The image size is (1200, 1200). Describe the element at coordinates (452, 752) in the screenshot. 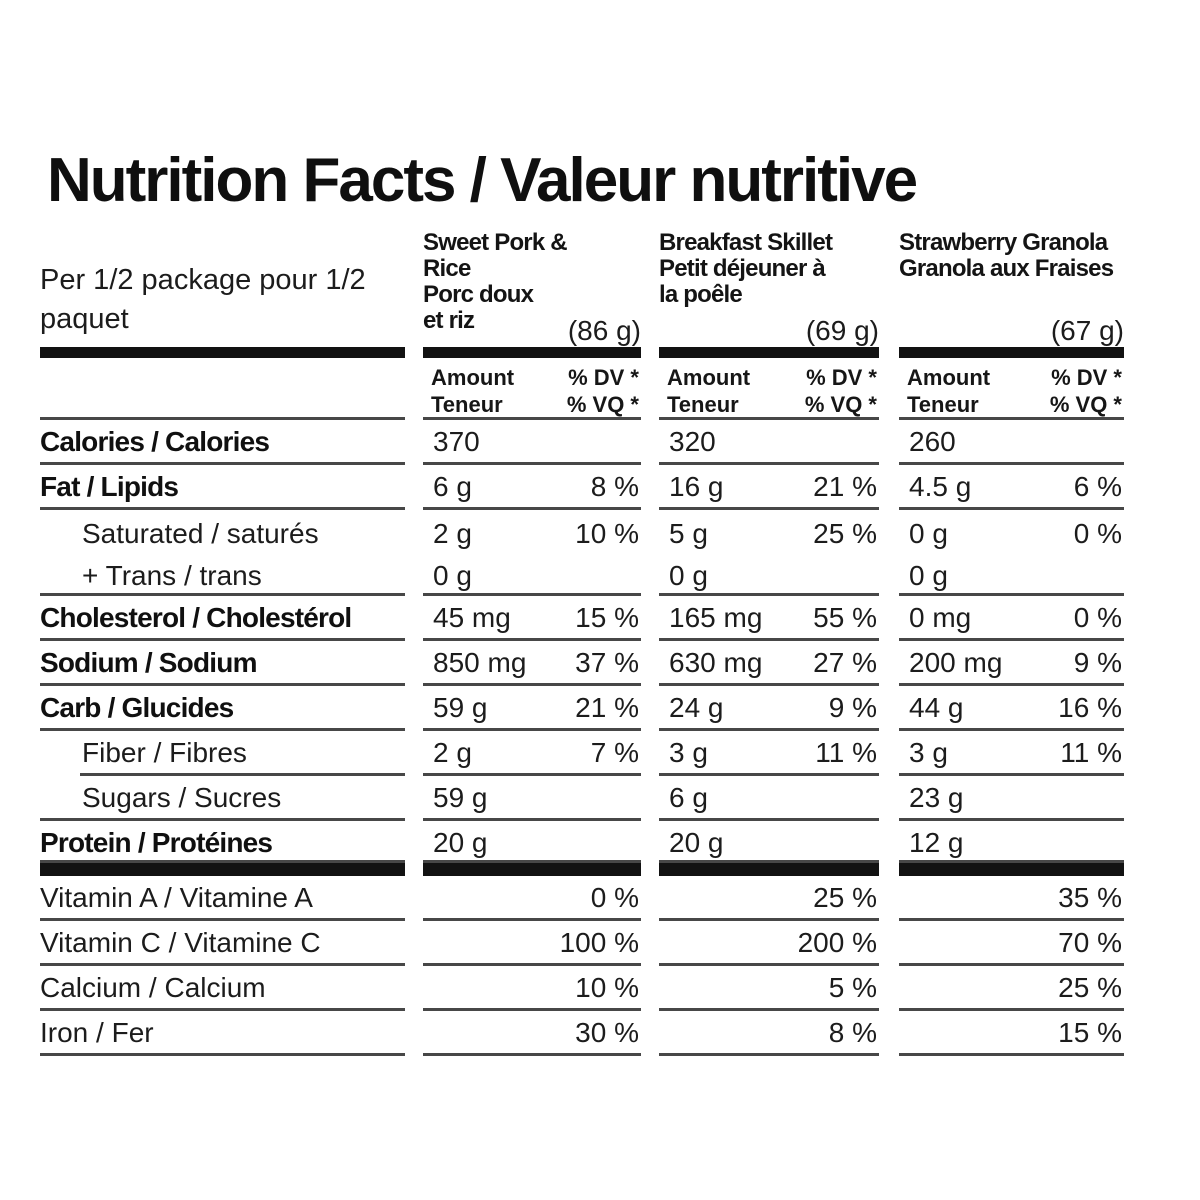

I see `amount-value: 2 g` at that location.